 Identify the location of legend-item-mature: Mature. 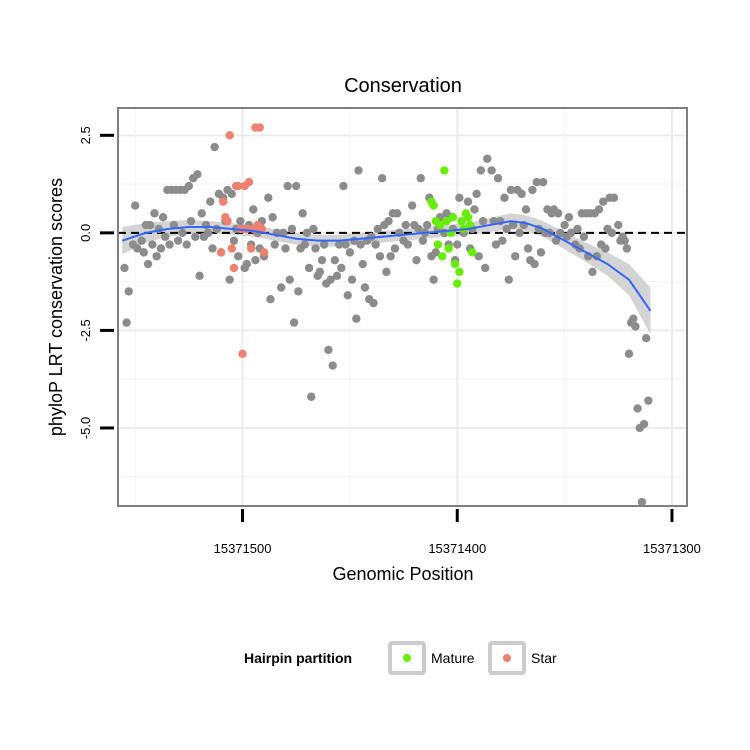
(431, 658).